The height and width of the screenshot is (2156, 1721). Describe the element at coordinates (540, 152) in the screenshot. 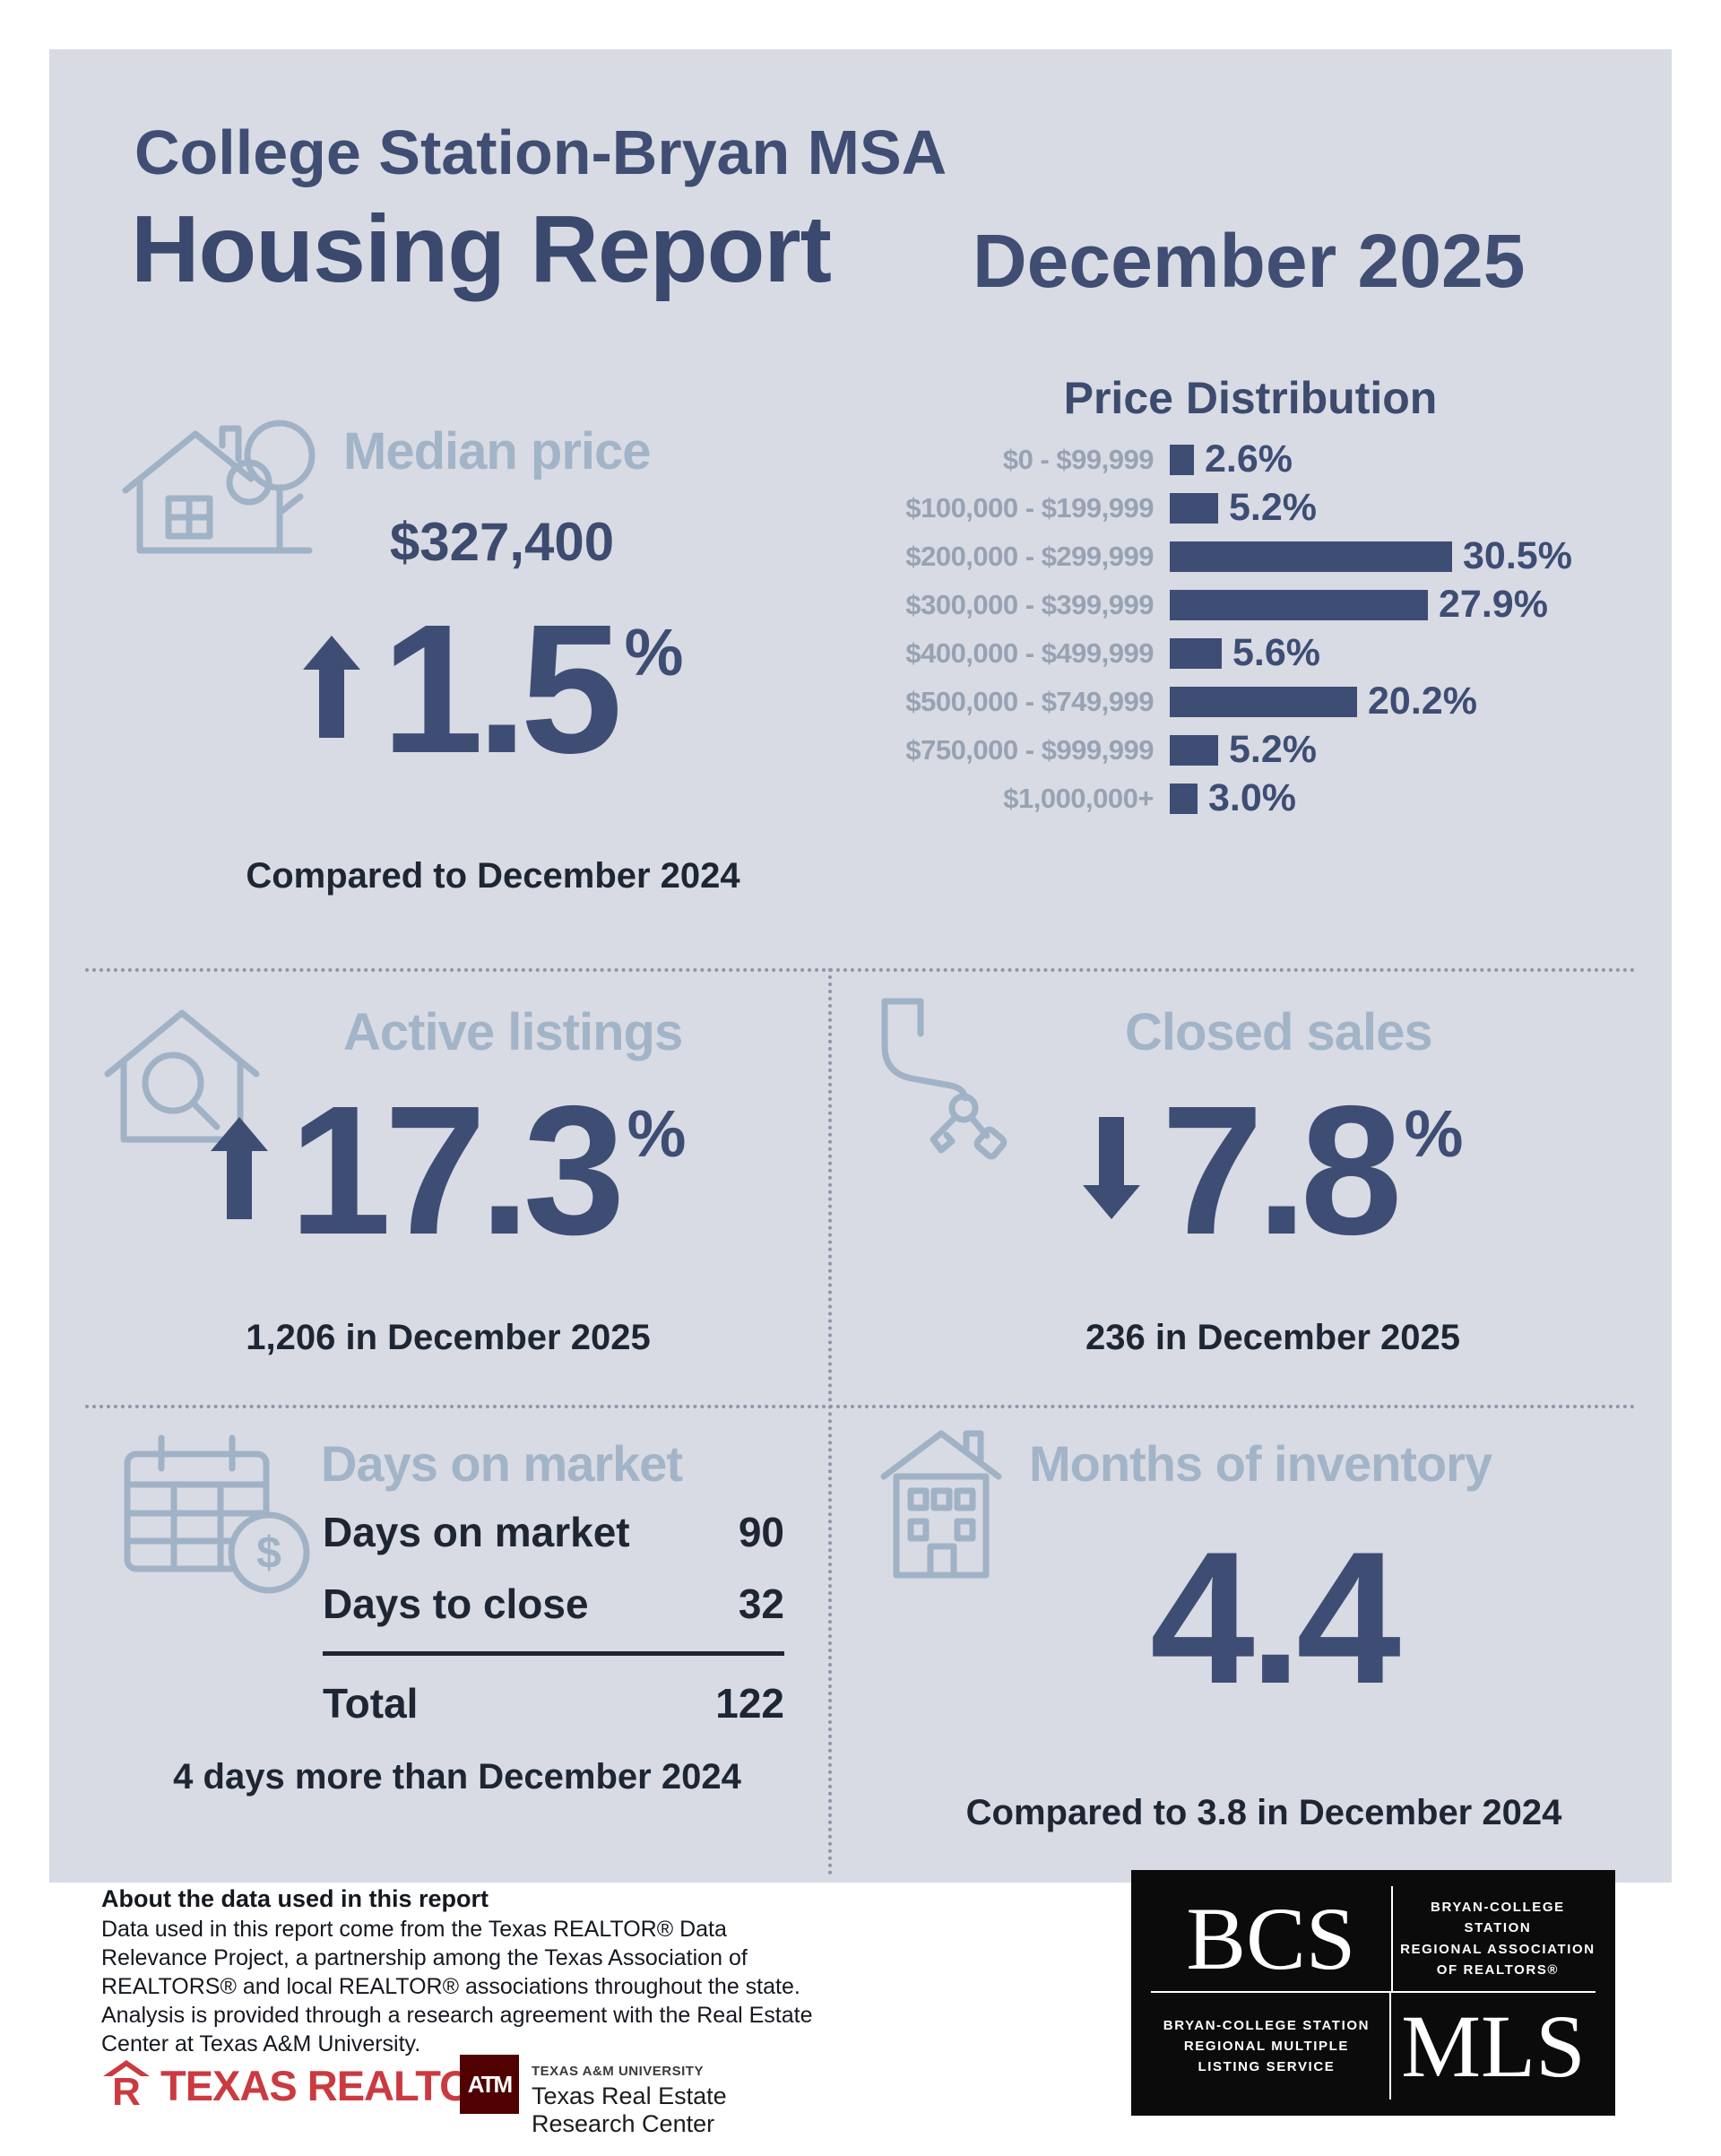

I see `region-title: College Station-Bryan MSA` at that location.